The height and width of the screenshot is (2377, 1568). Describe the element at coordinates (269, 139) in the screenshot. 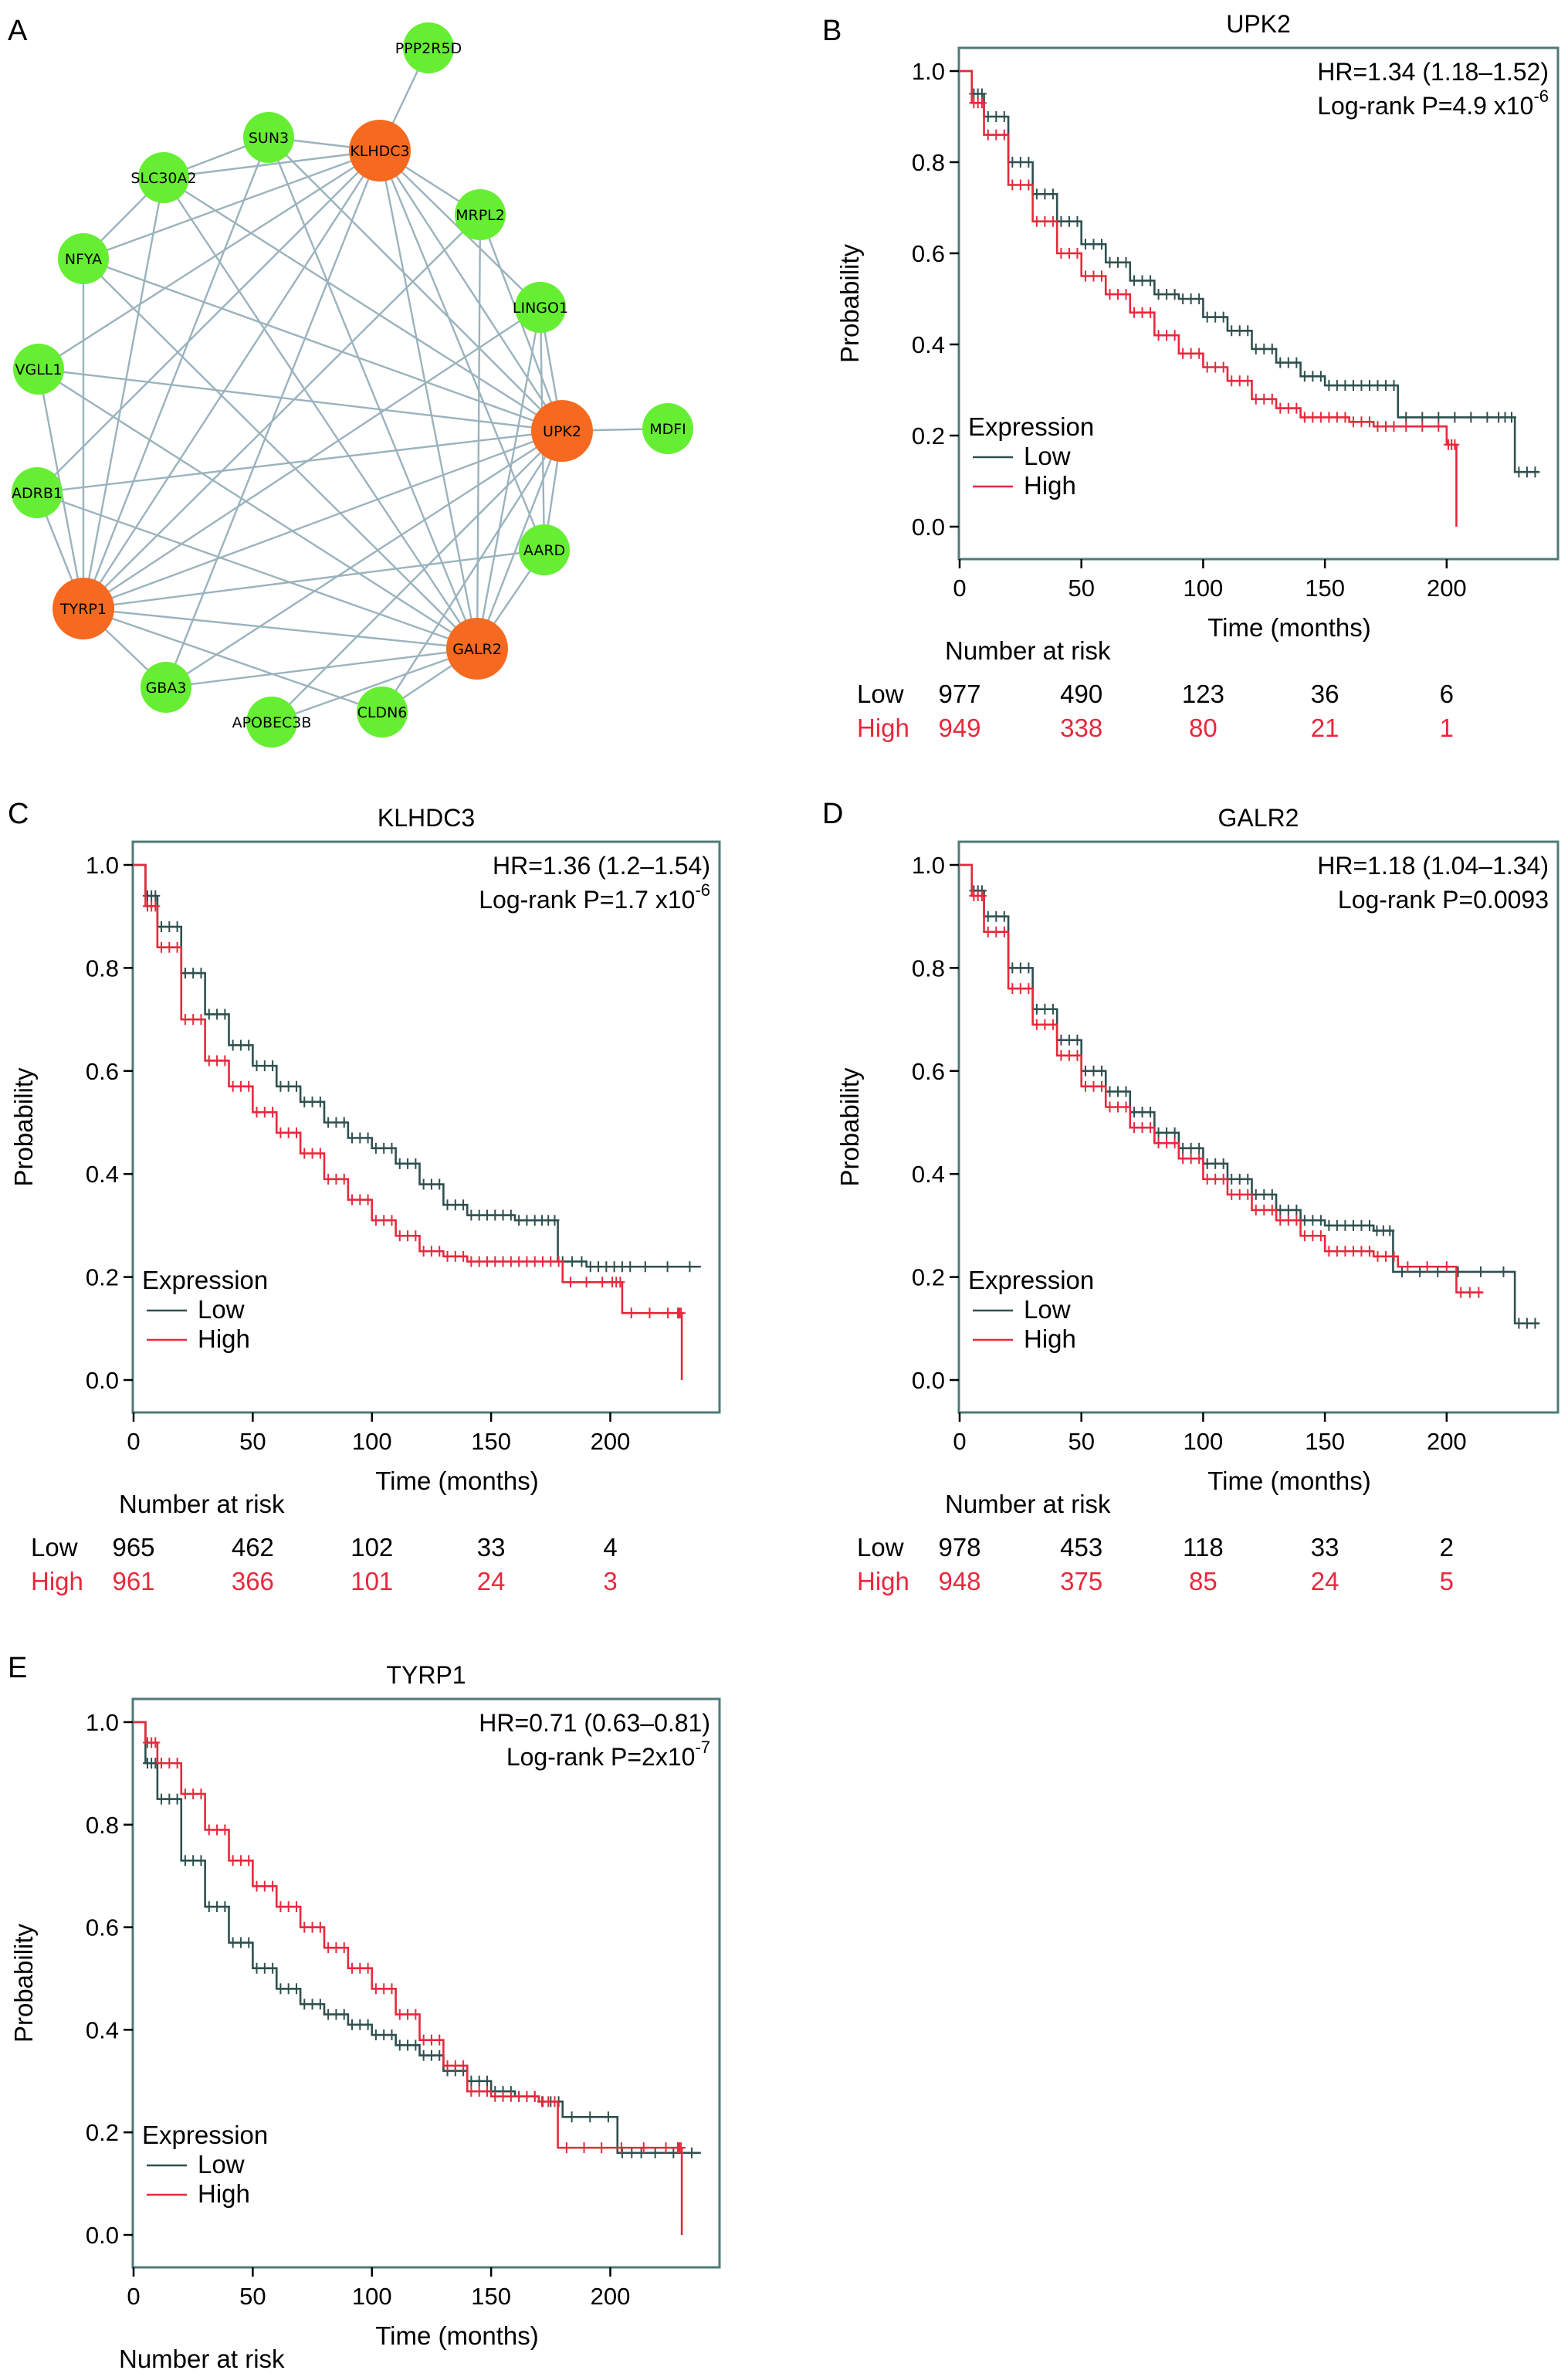

I see `network-node-label: SUN3` at that location.